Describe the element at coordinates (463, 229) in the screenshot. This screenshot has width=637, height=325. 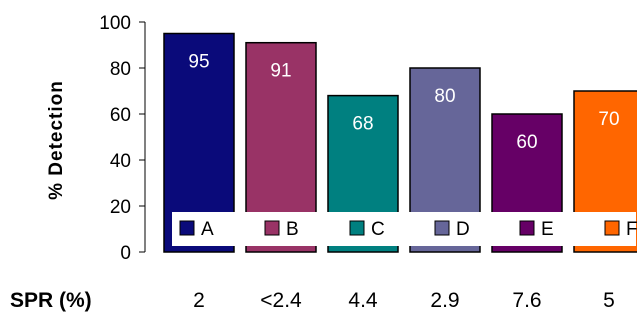
I see `legend-label: D` at that location.